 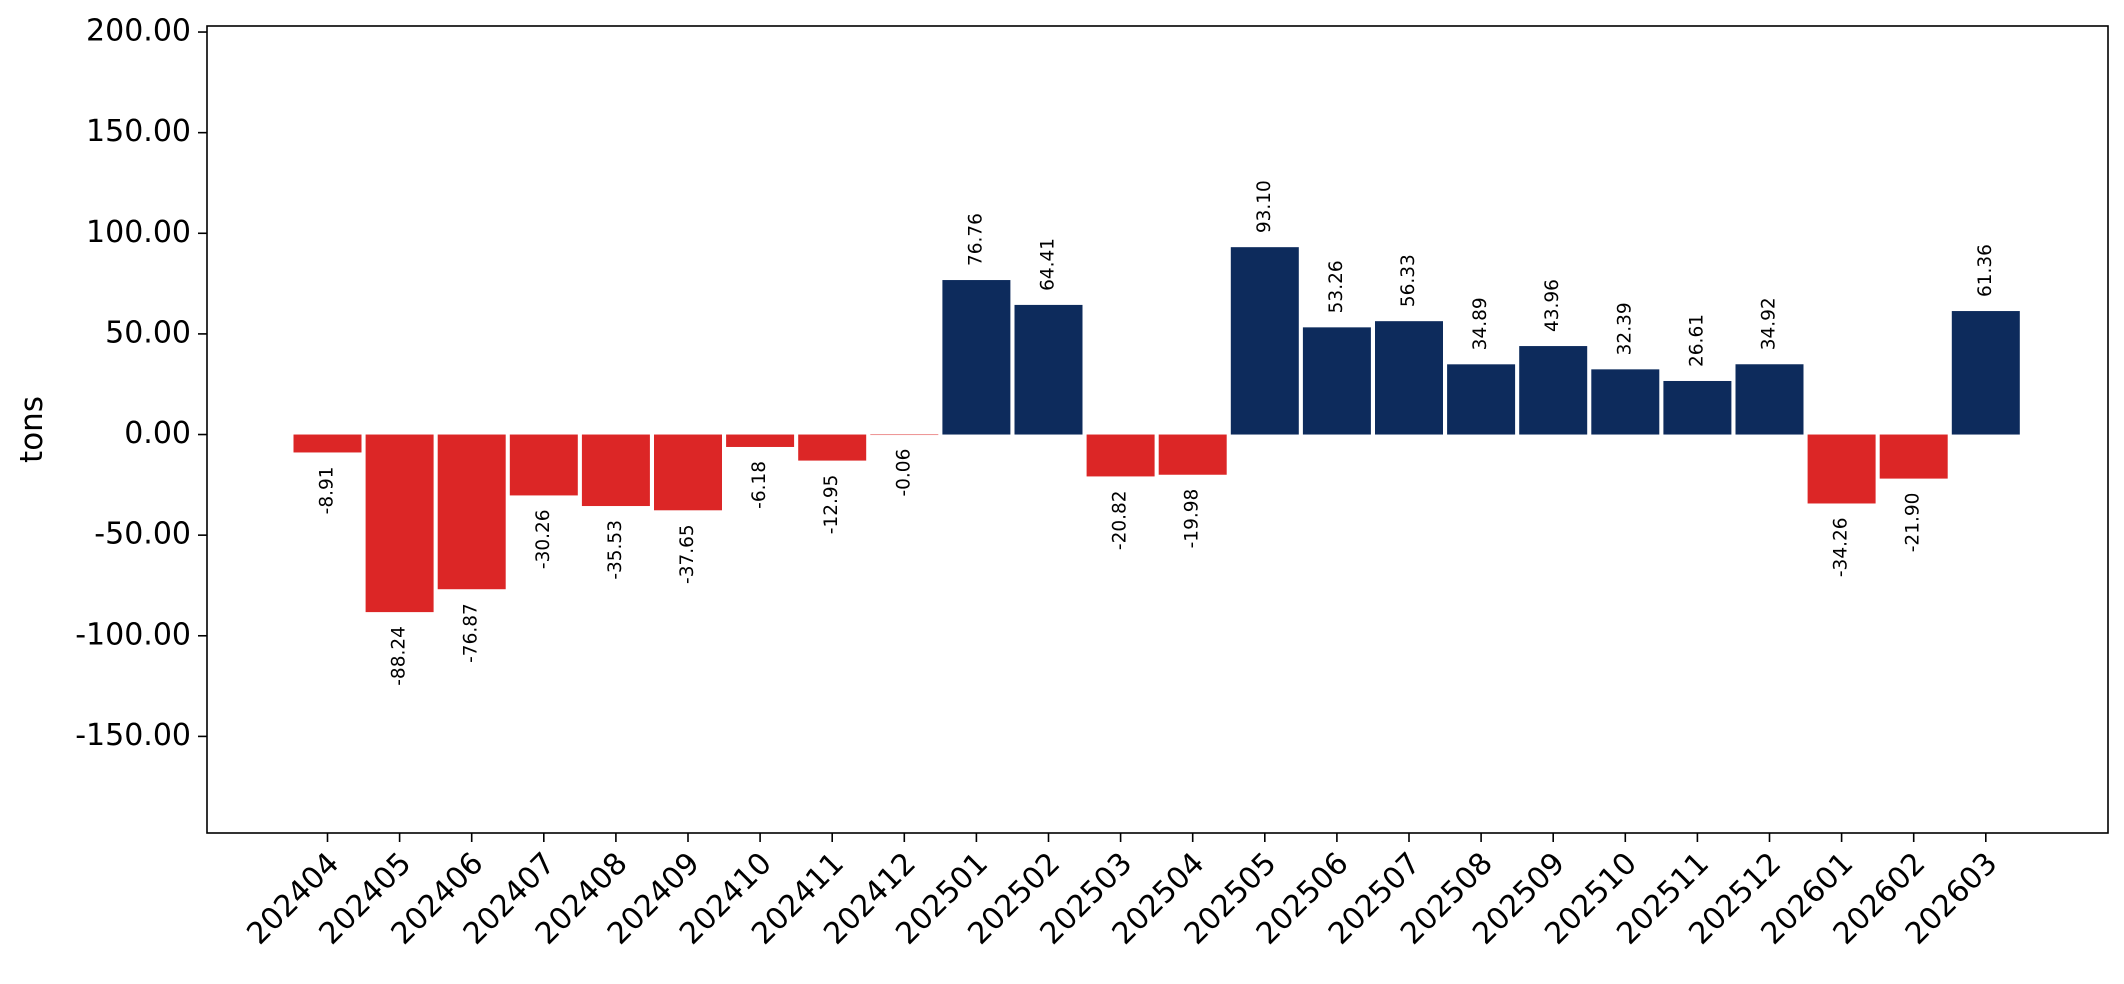 What do you see at coordinates (1769, 323) in the screenshot?
I see `data-label-202512: 34.92` at bounding box center [1769, 323].